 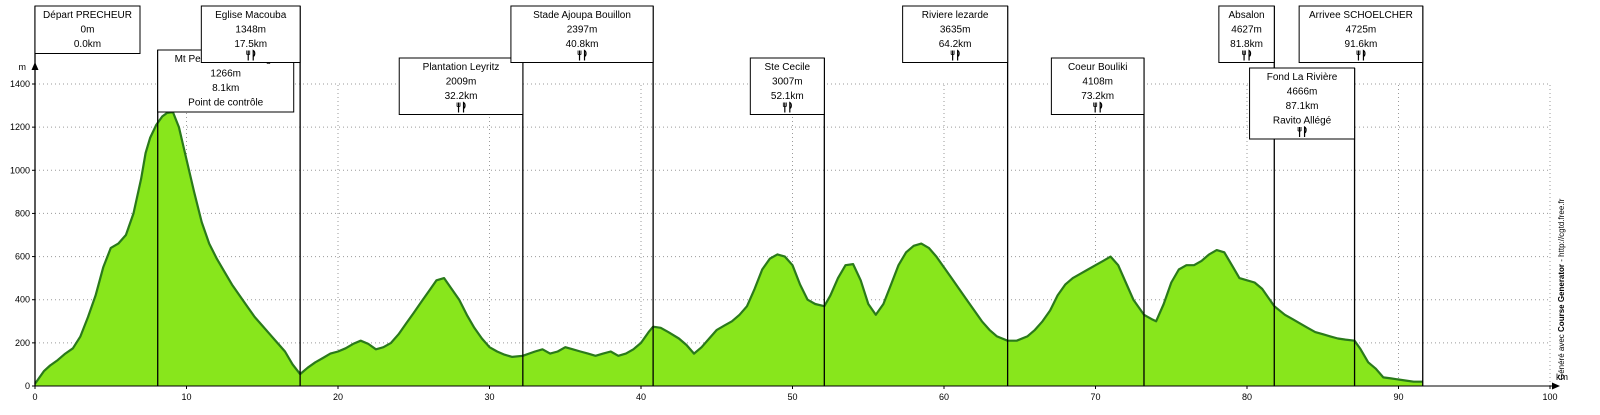 I want to click on checkpoint-distance: 87.1km, so click(x=1302, y=106).